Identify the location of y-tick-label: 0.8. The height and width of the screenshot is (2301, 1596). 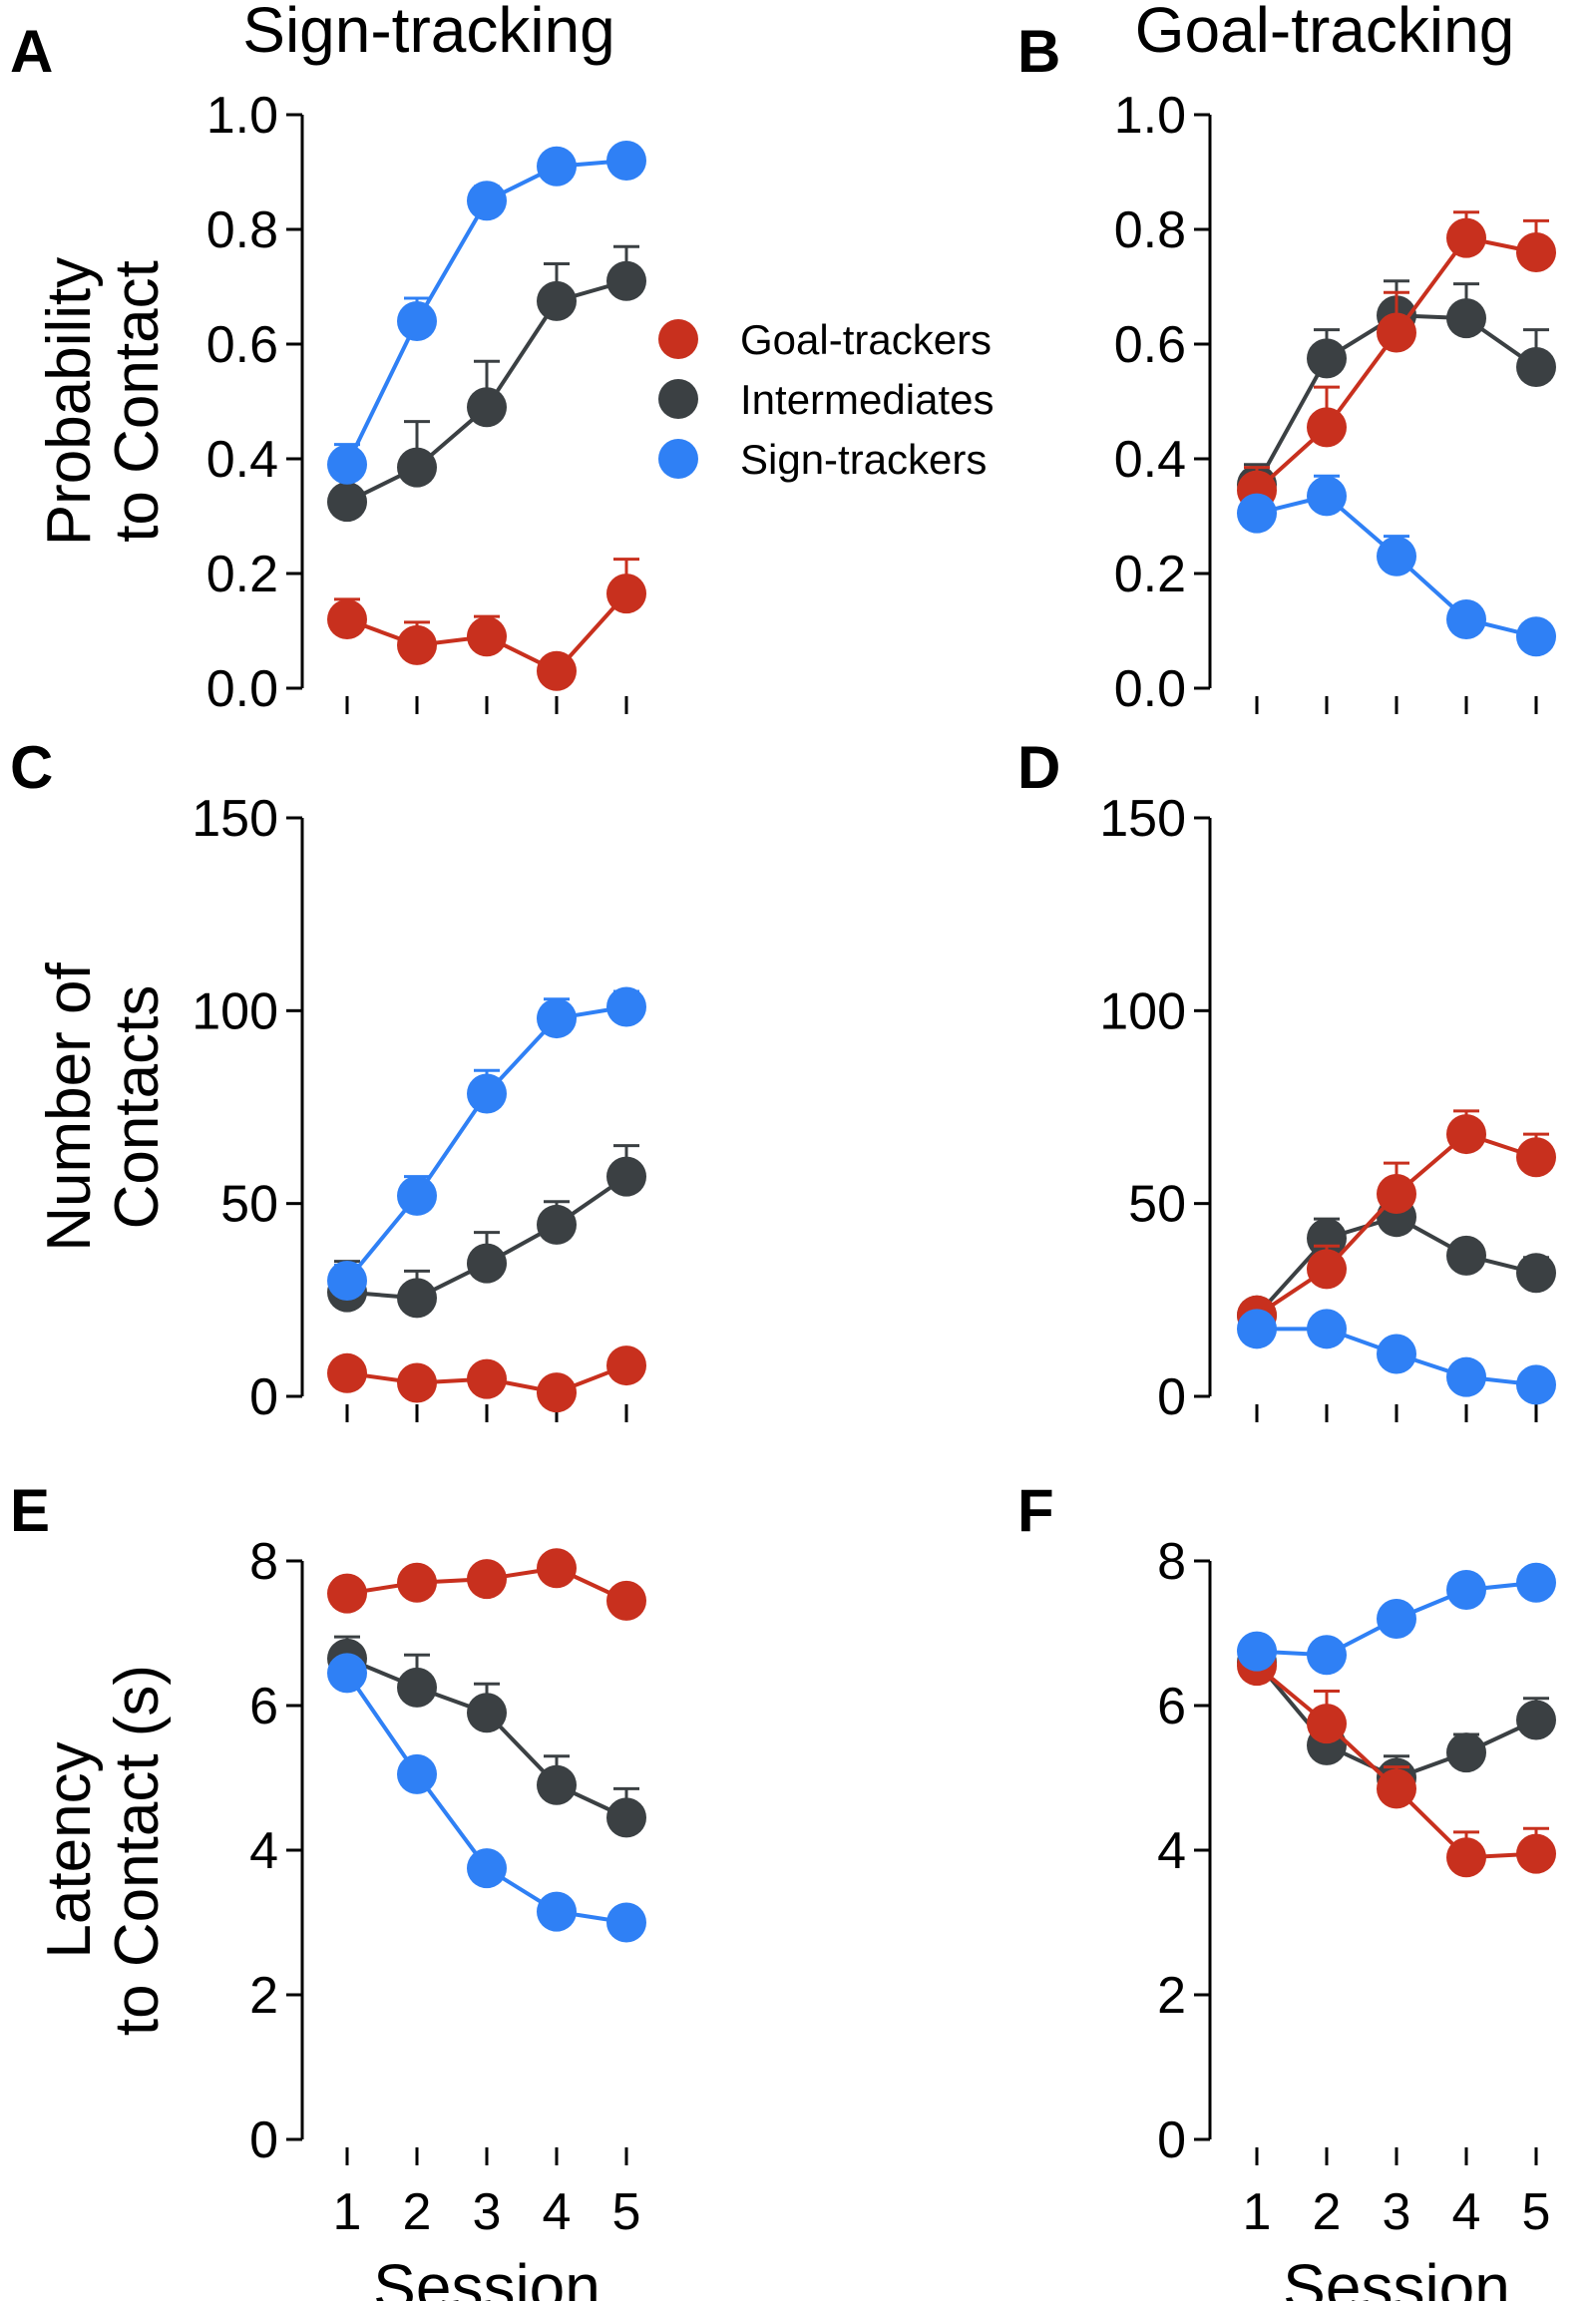
(242, 230).